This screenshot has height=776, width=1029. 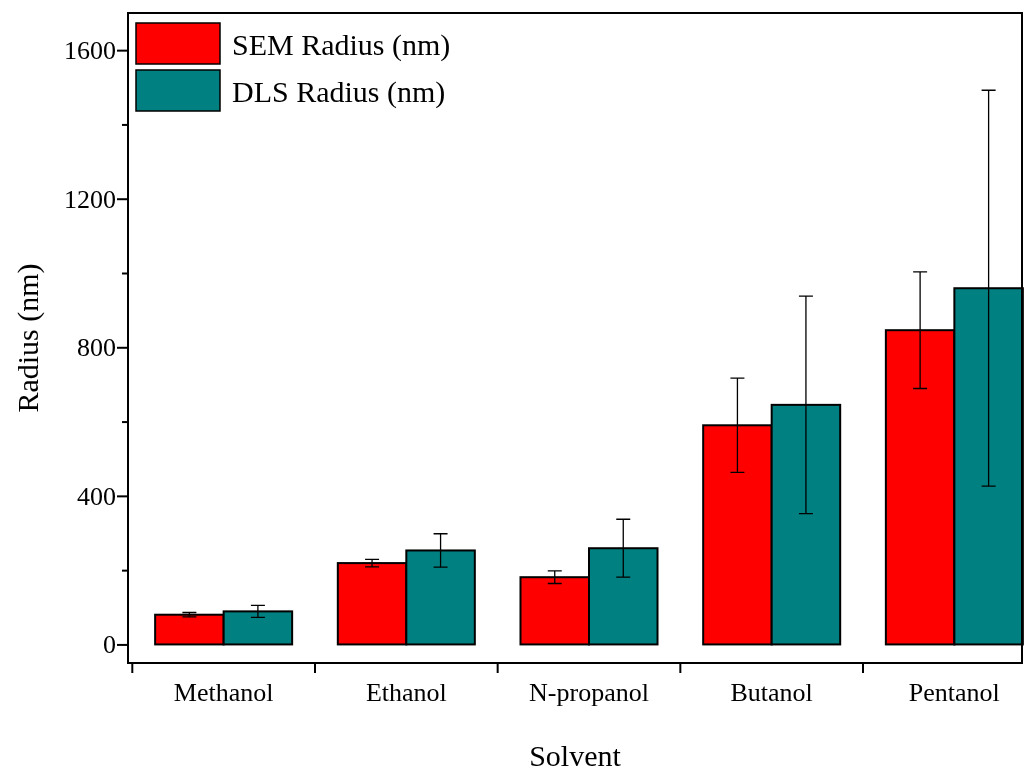 What do you see at coordinates (341, 45) in the screenshot?
I see `legend-label: SEM Radius (nm)` at bounding box center [341, 45].